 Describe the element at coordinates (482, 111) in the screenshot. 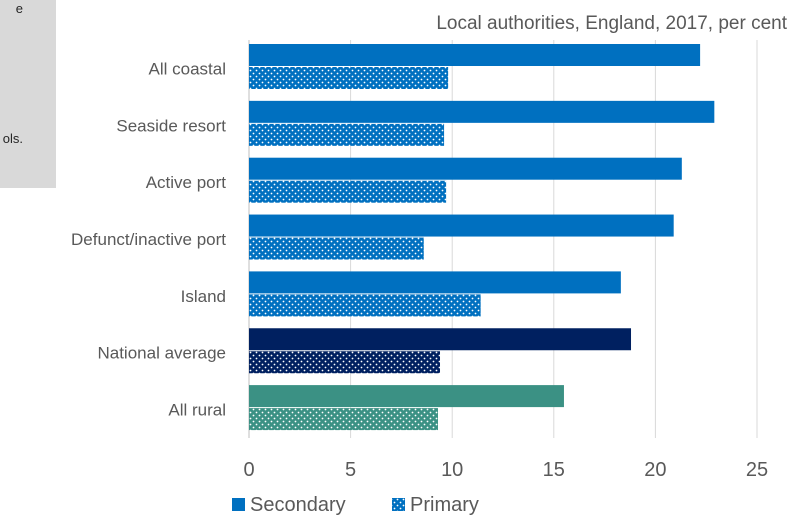

I see `bar-secondary-seaside-resort` at that location.